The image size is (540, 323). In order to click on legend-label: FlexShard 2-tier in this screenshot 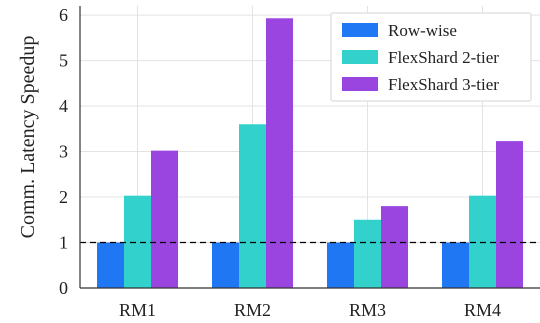, I will do `click(443, 57)`.